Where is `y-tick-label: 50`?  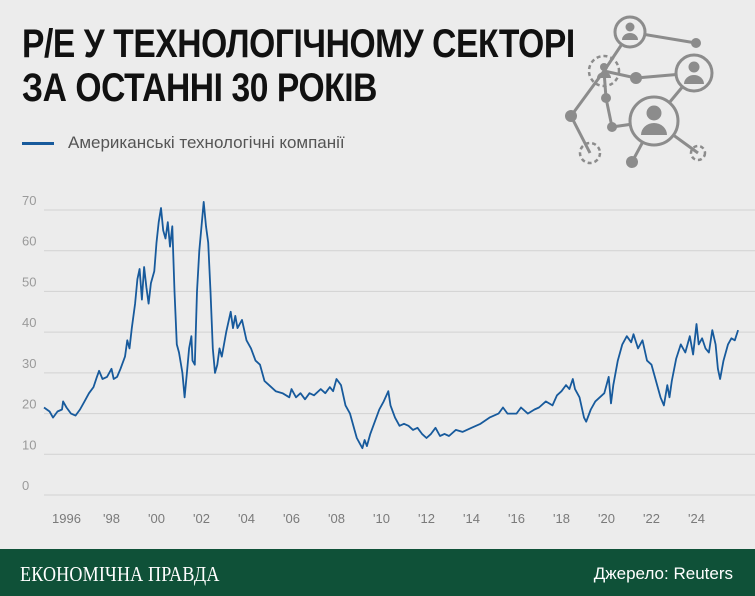
y-tick-label: 50 is located at coordinates (29, 281).